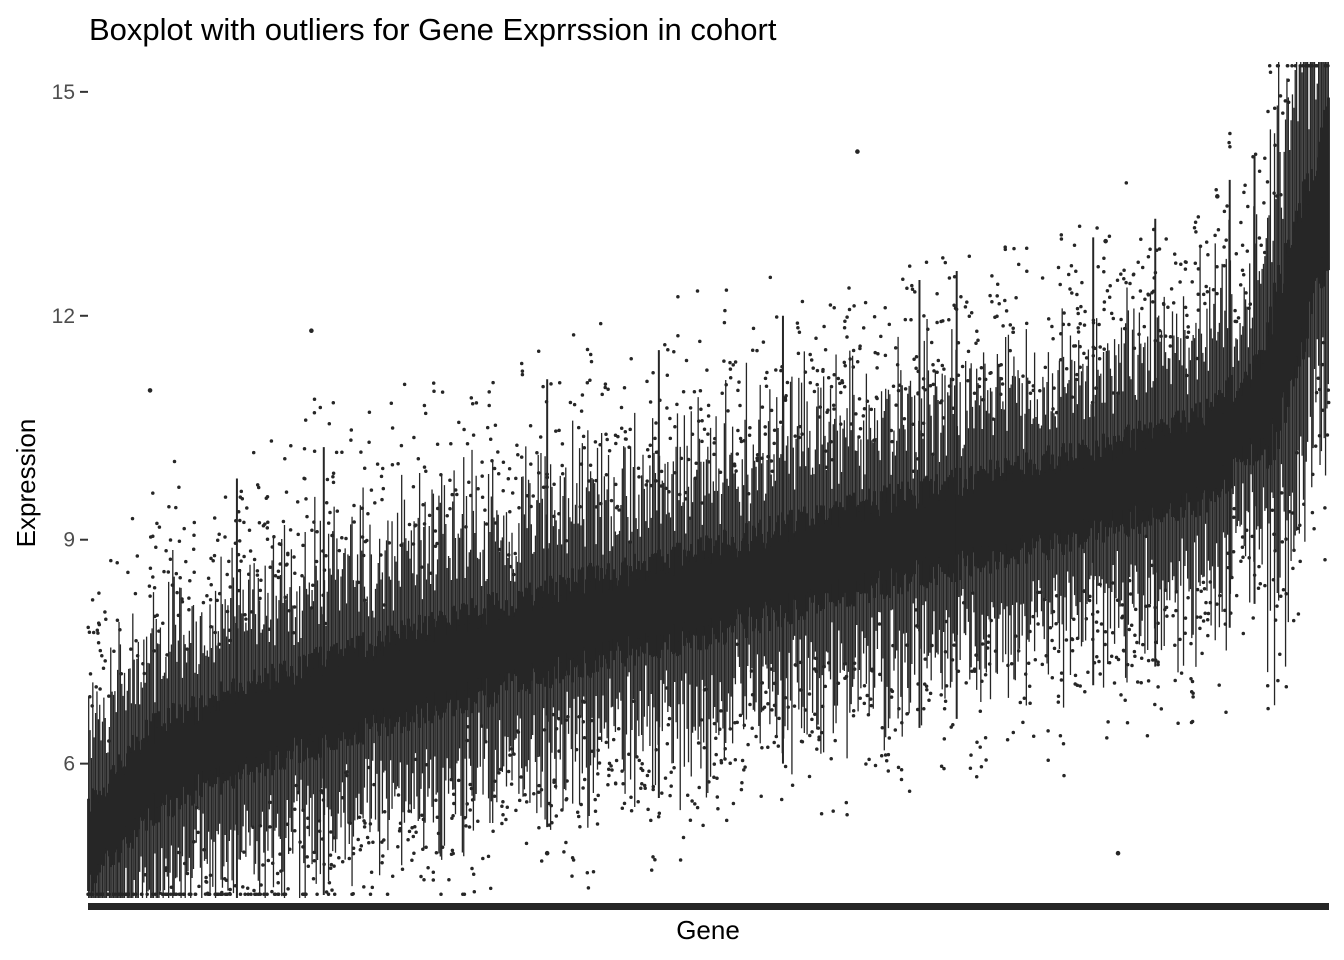  What do you see at coordinates (63, 316) in the screenshot?
I see `y-tick-label: 12` at bounding box center [63, 316].